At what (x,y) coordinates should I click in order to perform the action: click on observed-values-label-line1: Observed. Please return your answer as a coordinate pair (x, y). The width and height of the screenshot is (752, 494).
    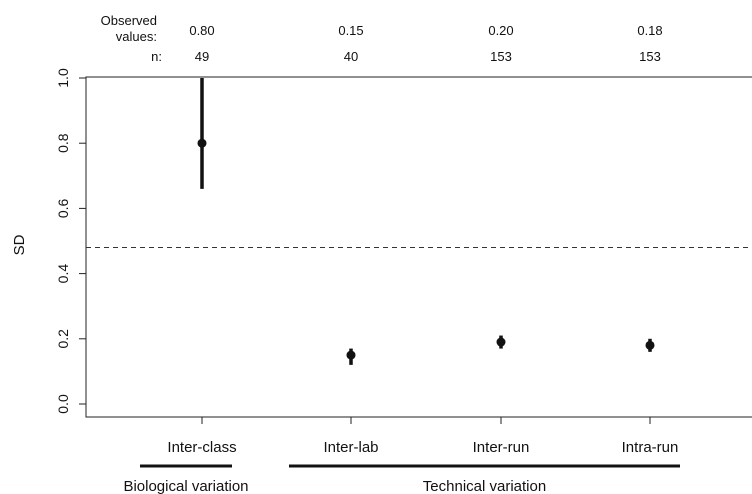
    Looking at the image, I should click on (129, 20).